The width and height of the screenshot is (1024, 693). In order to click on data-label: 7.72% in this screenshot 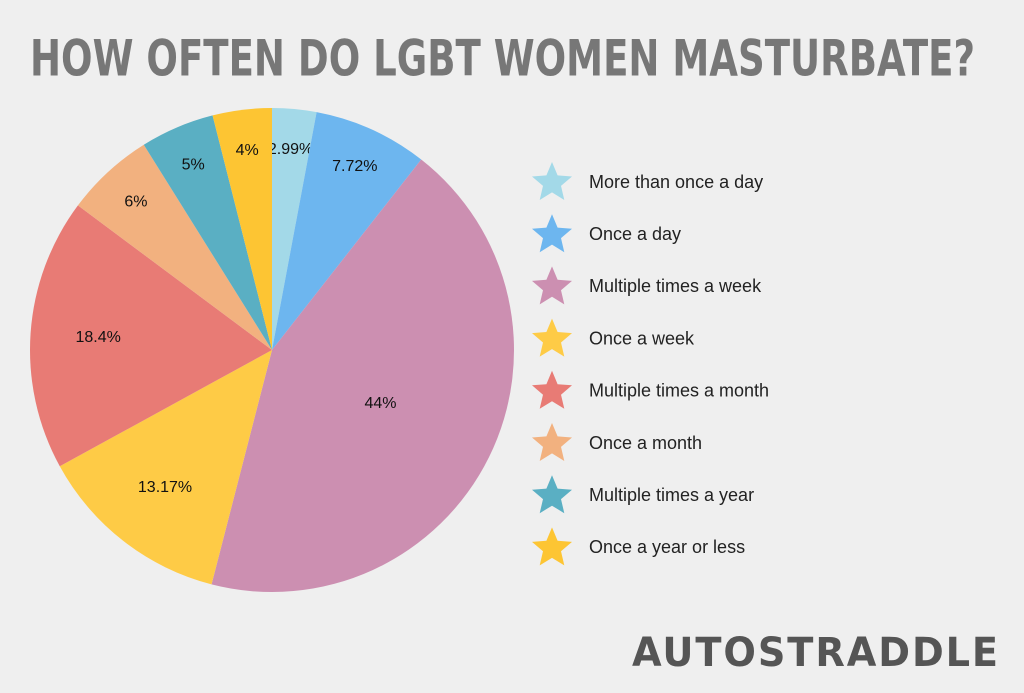, I will do `click(354, 166)`.